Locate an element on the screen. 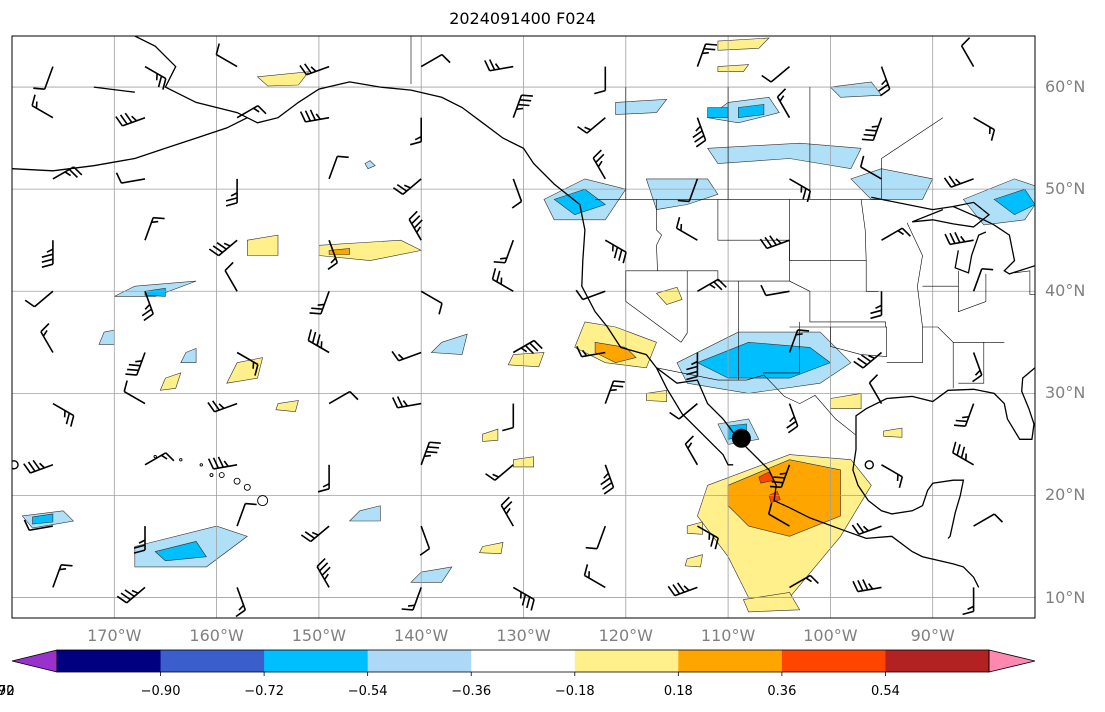  colorbar-tick-label: 0.36 is located at coordinates (782, 691).